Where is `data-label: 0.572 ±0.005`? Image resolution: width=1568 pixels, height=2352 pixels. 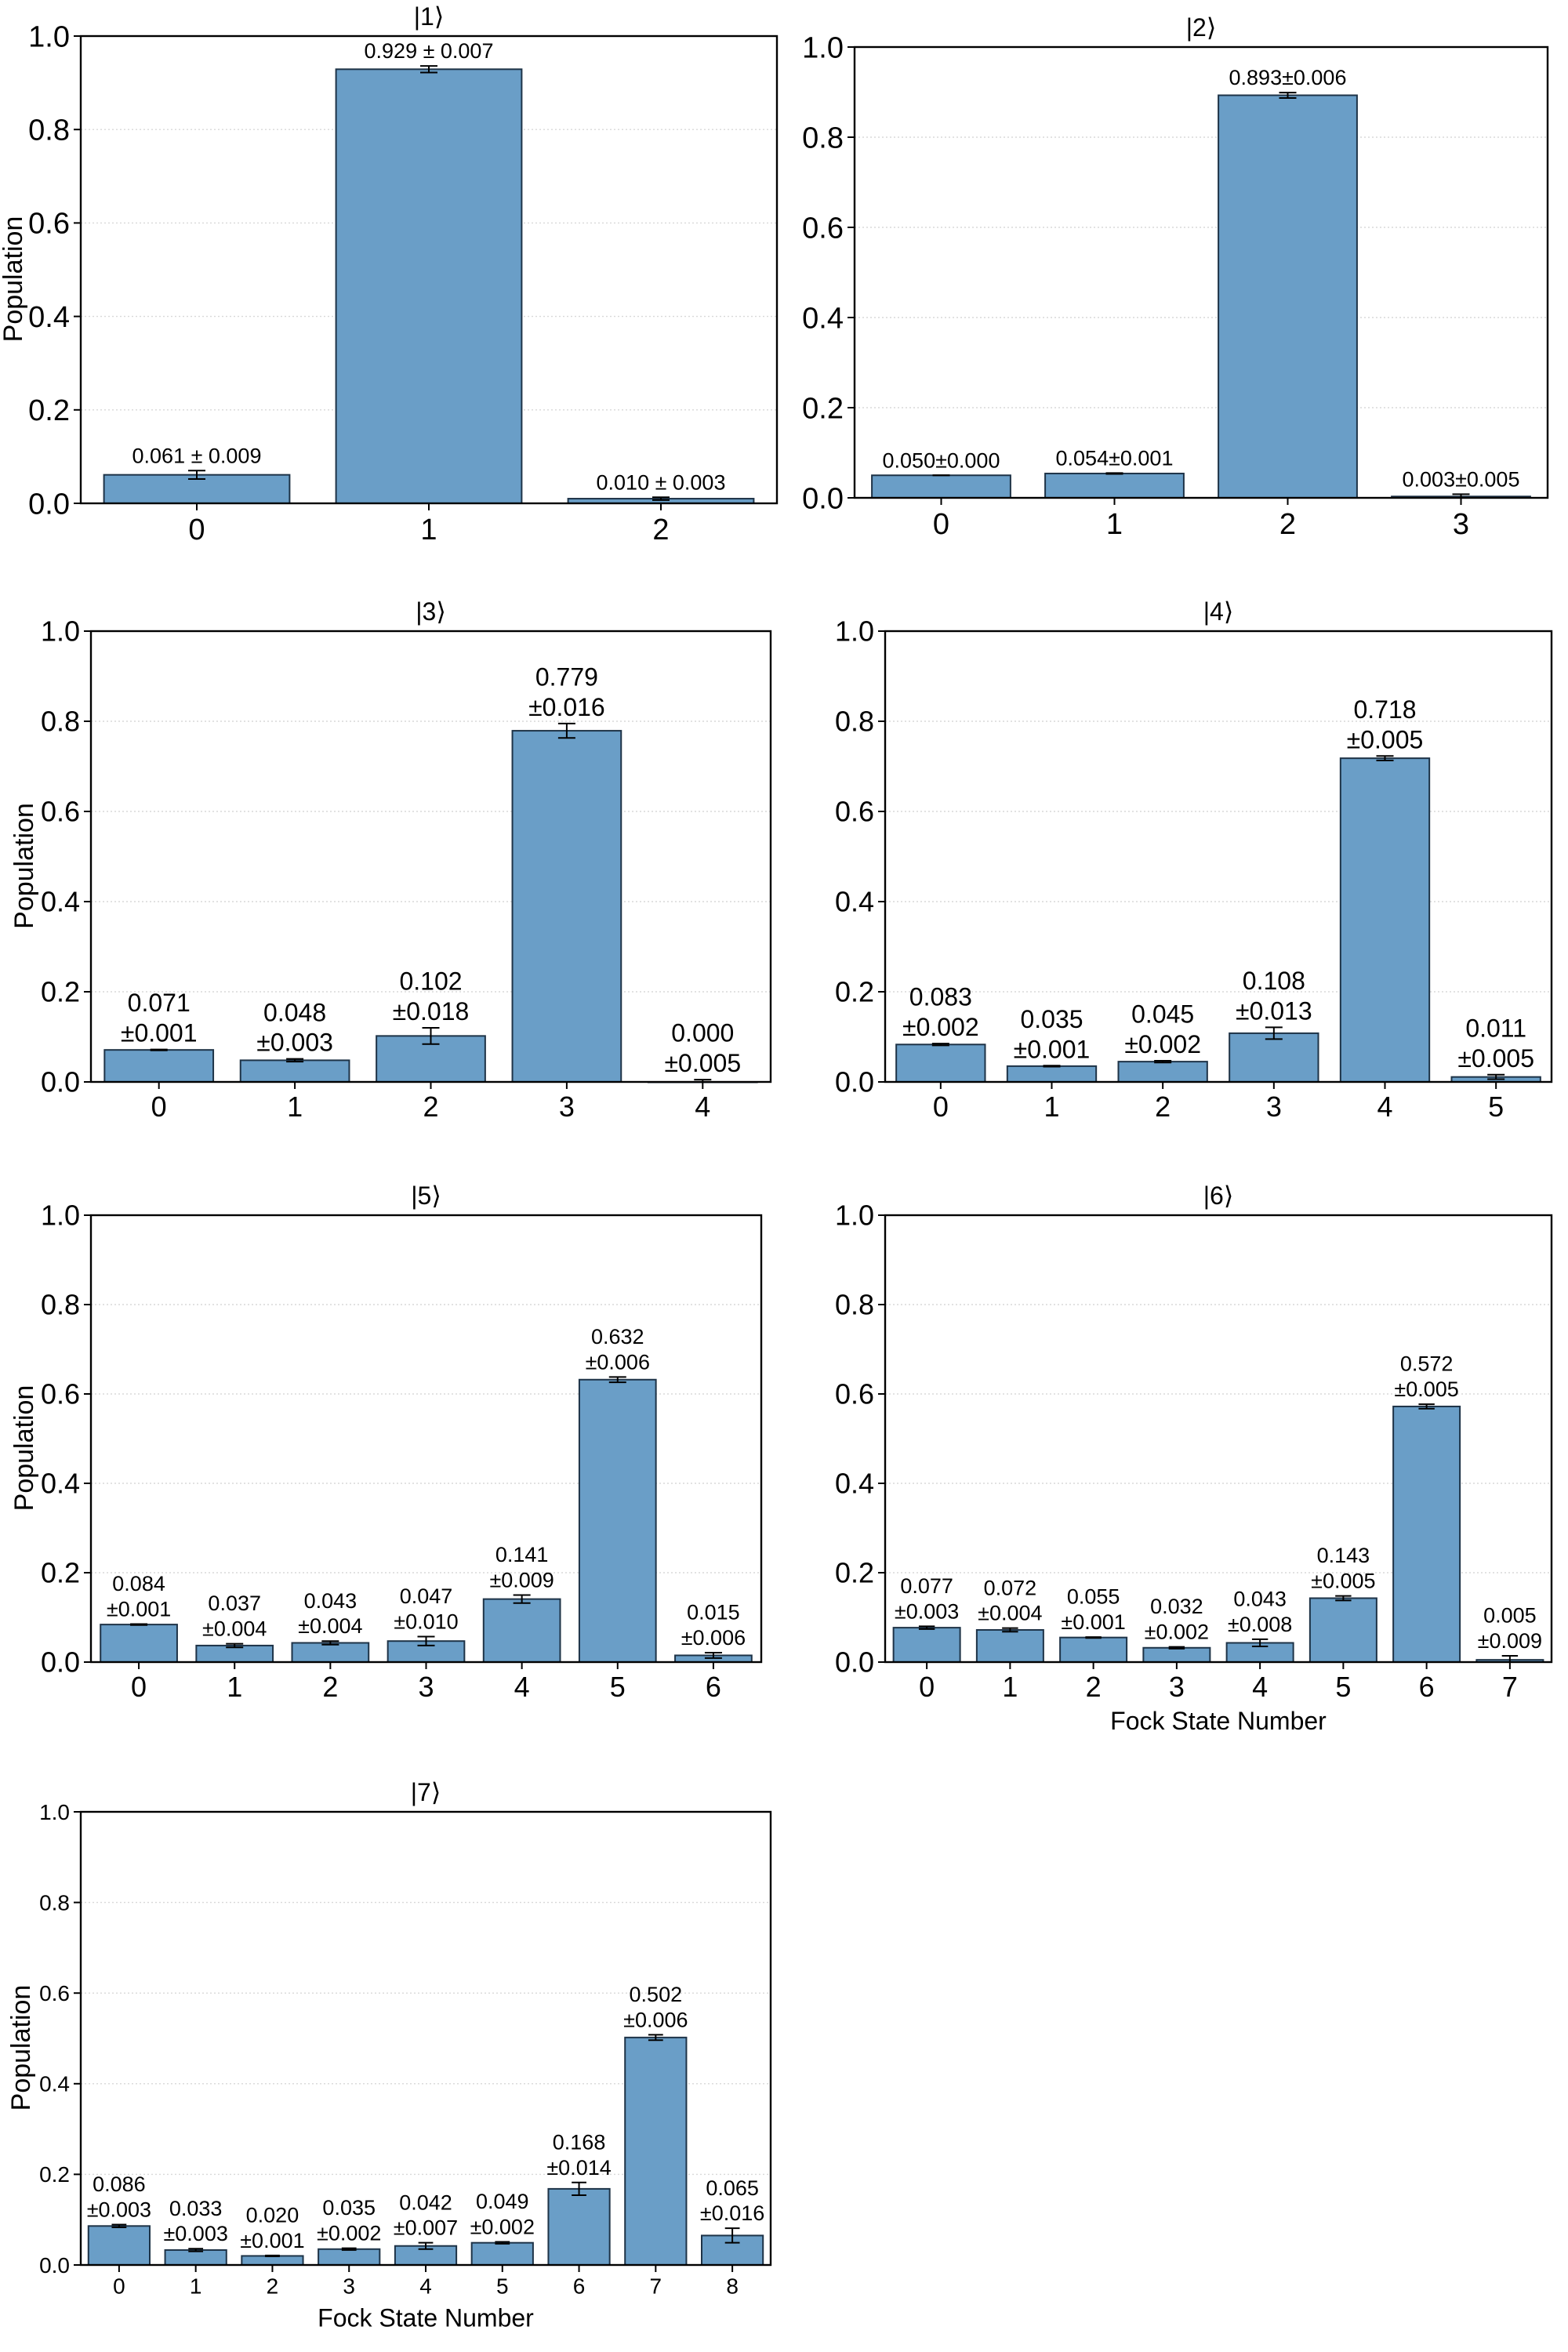 data-label: 0.572 ±0.005 is located at coordinates (1426, 1376).